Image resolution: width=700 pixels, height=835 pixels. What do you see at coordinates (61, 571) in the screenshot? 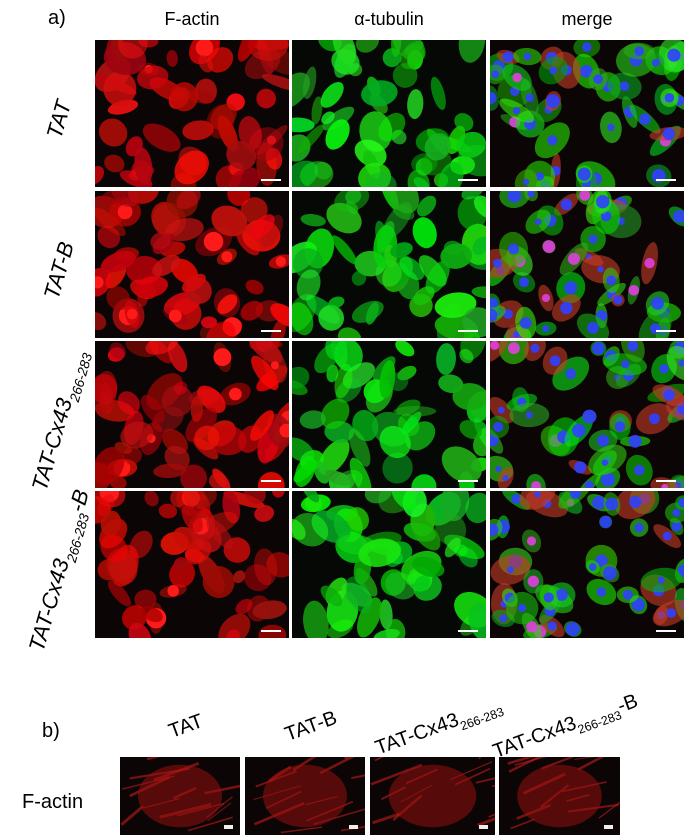
I see `label: TAT-Cx43266-283-B` at bounding box center [61, 571].